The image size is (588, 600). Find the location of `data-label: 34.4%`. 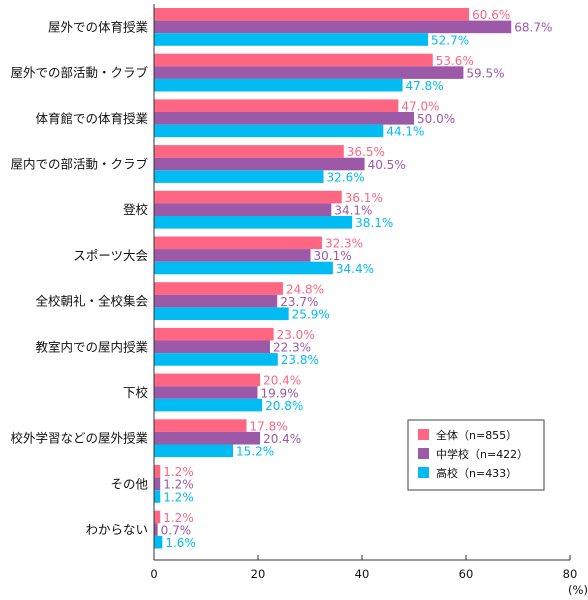

data-label: 34.4% is located at coordinates (355, 269).